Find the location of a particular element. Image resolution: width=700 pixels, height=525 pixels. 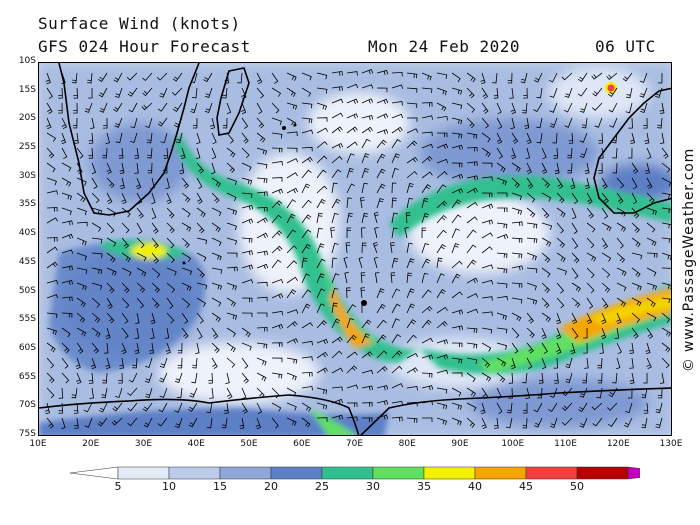

crozet-islands is located at coordinates (184, 263).